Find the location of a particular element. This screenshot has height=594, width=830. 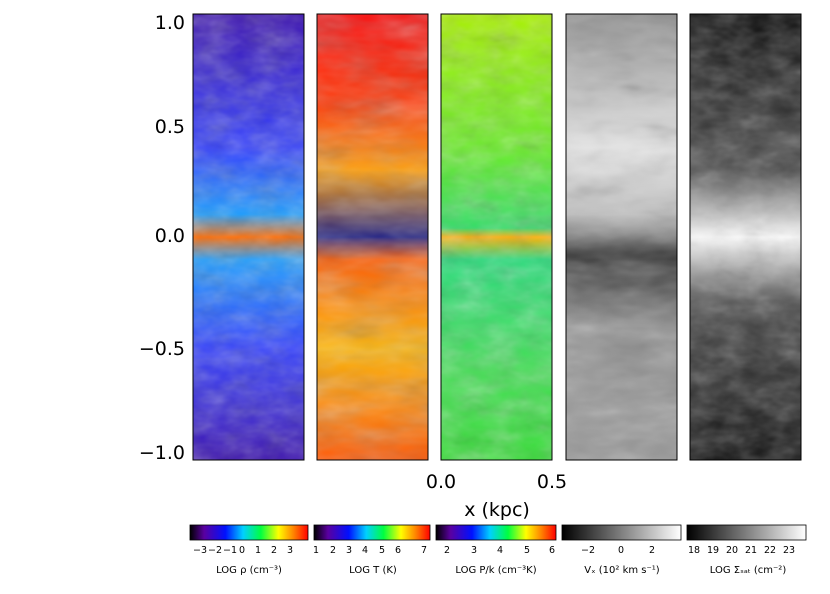

colorbar-ticks: 18 19 20 21 22 23 is located at coordinates (741, 550).